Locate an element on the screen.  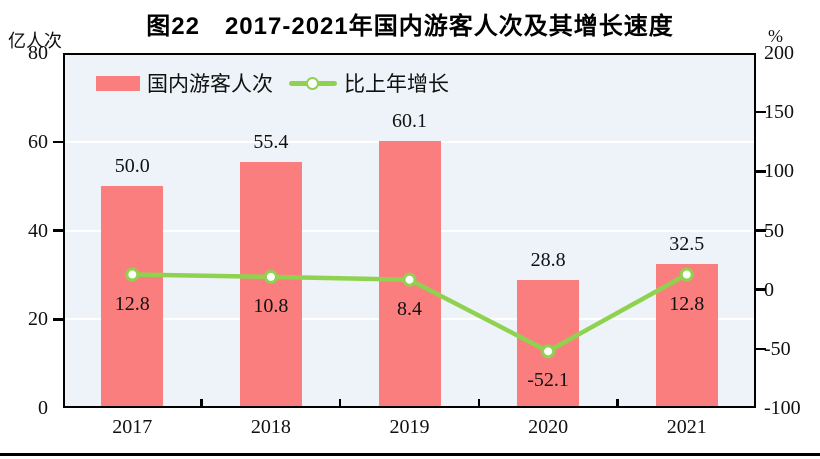
left-axis-tick-label: 80 is located at coordinates (38, 53).